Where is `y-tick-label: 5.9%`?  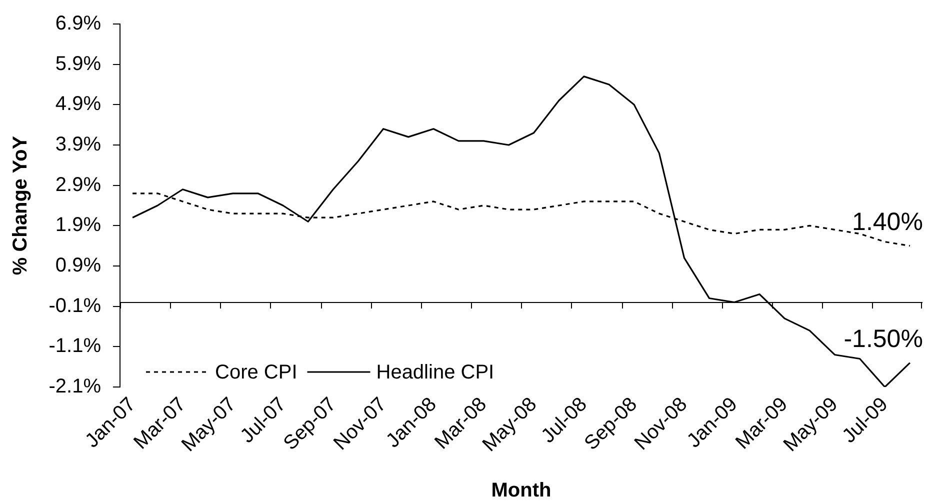 y-tick-label: 5.9% is located at coordinates (78, 63).